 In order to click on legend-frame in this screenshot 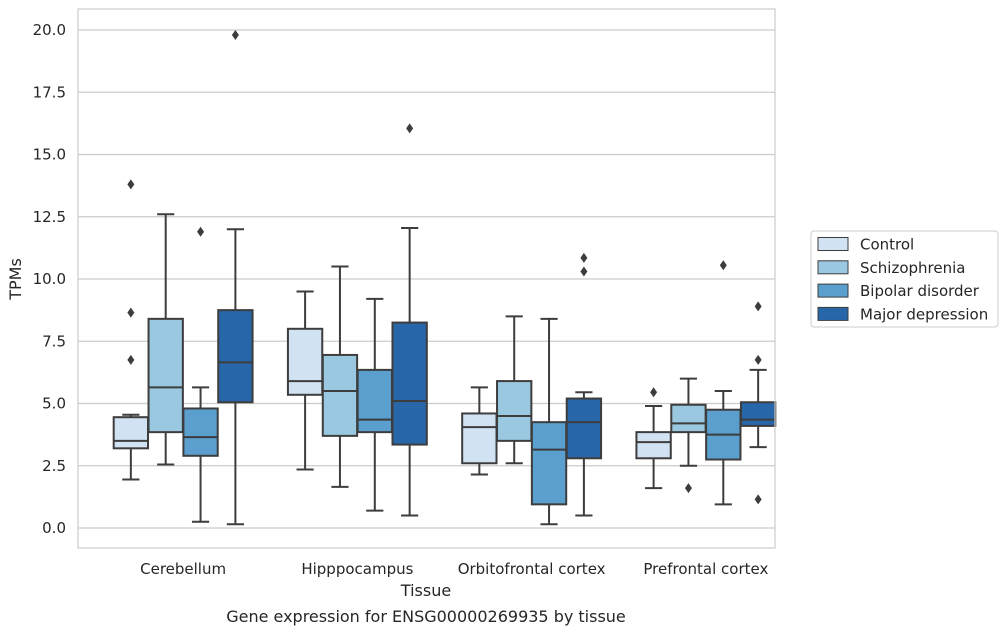, I will do `click(904, 279)`.